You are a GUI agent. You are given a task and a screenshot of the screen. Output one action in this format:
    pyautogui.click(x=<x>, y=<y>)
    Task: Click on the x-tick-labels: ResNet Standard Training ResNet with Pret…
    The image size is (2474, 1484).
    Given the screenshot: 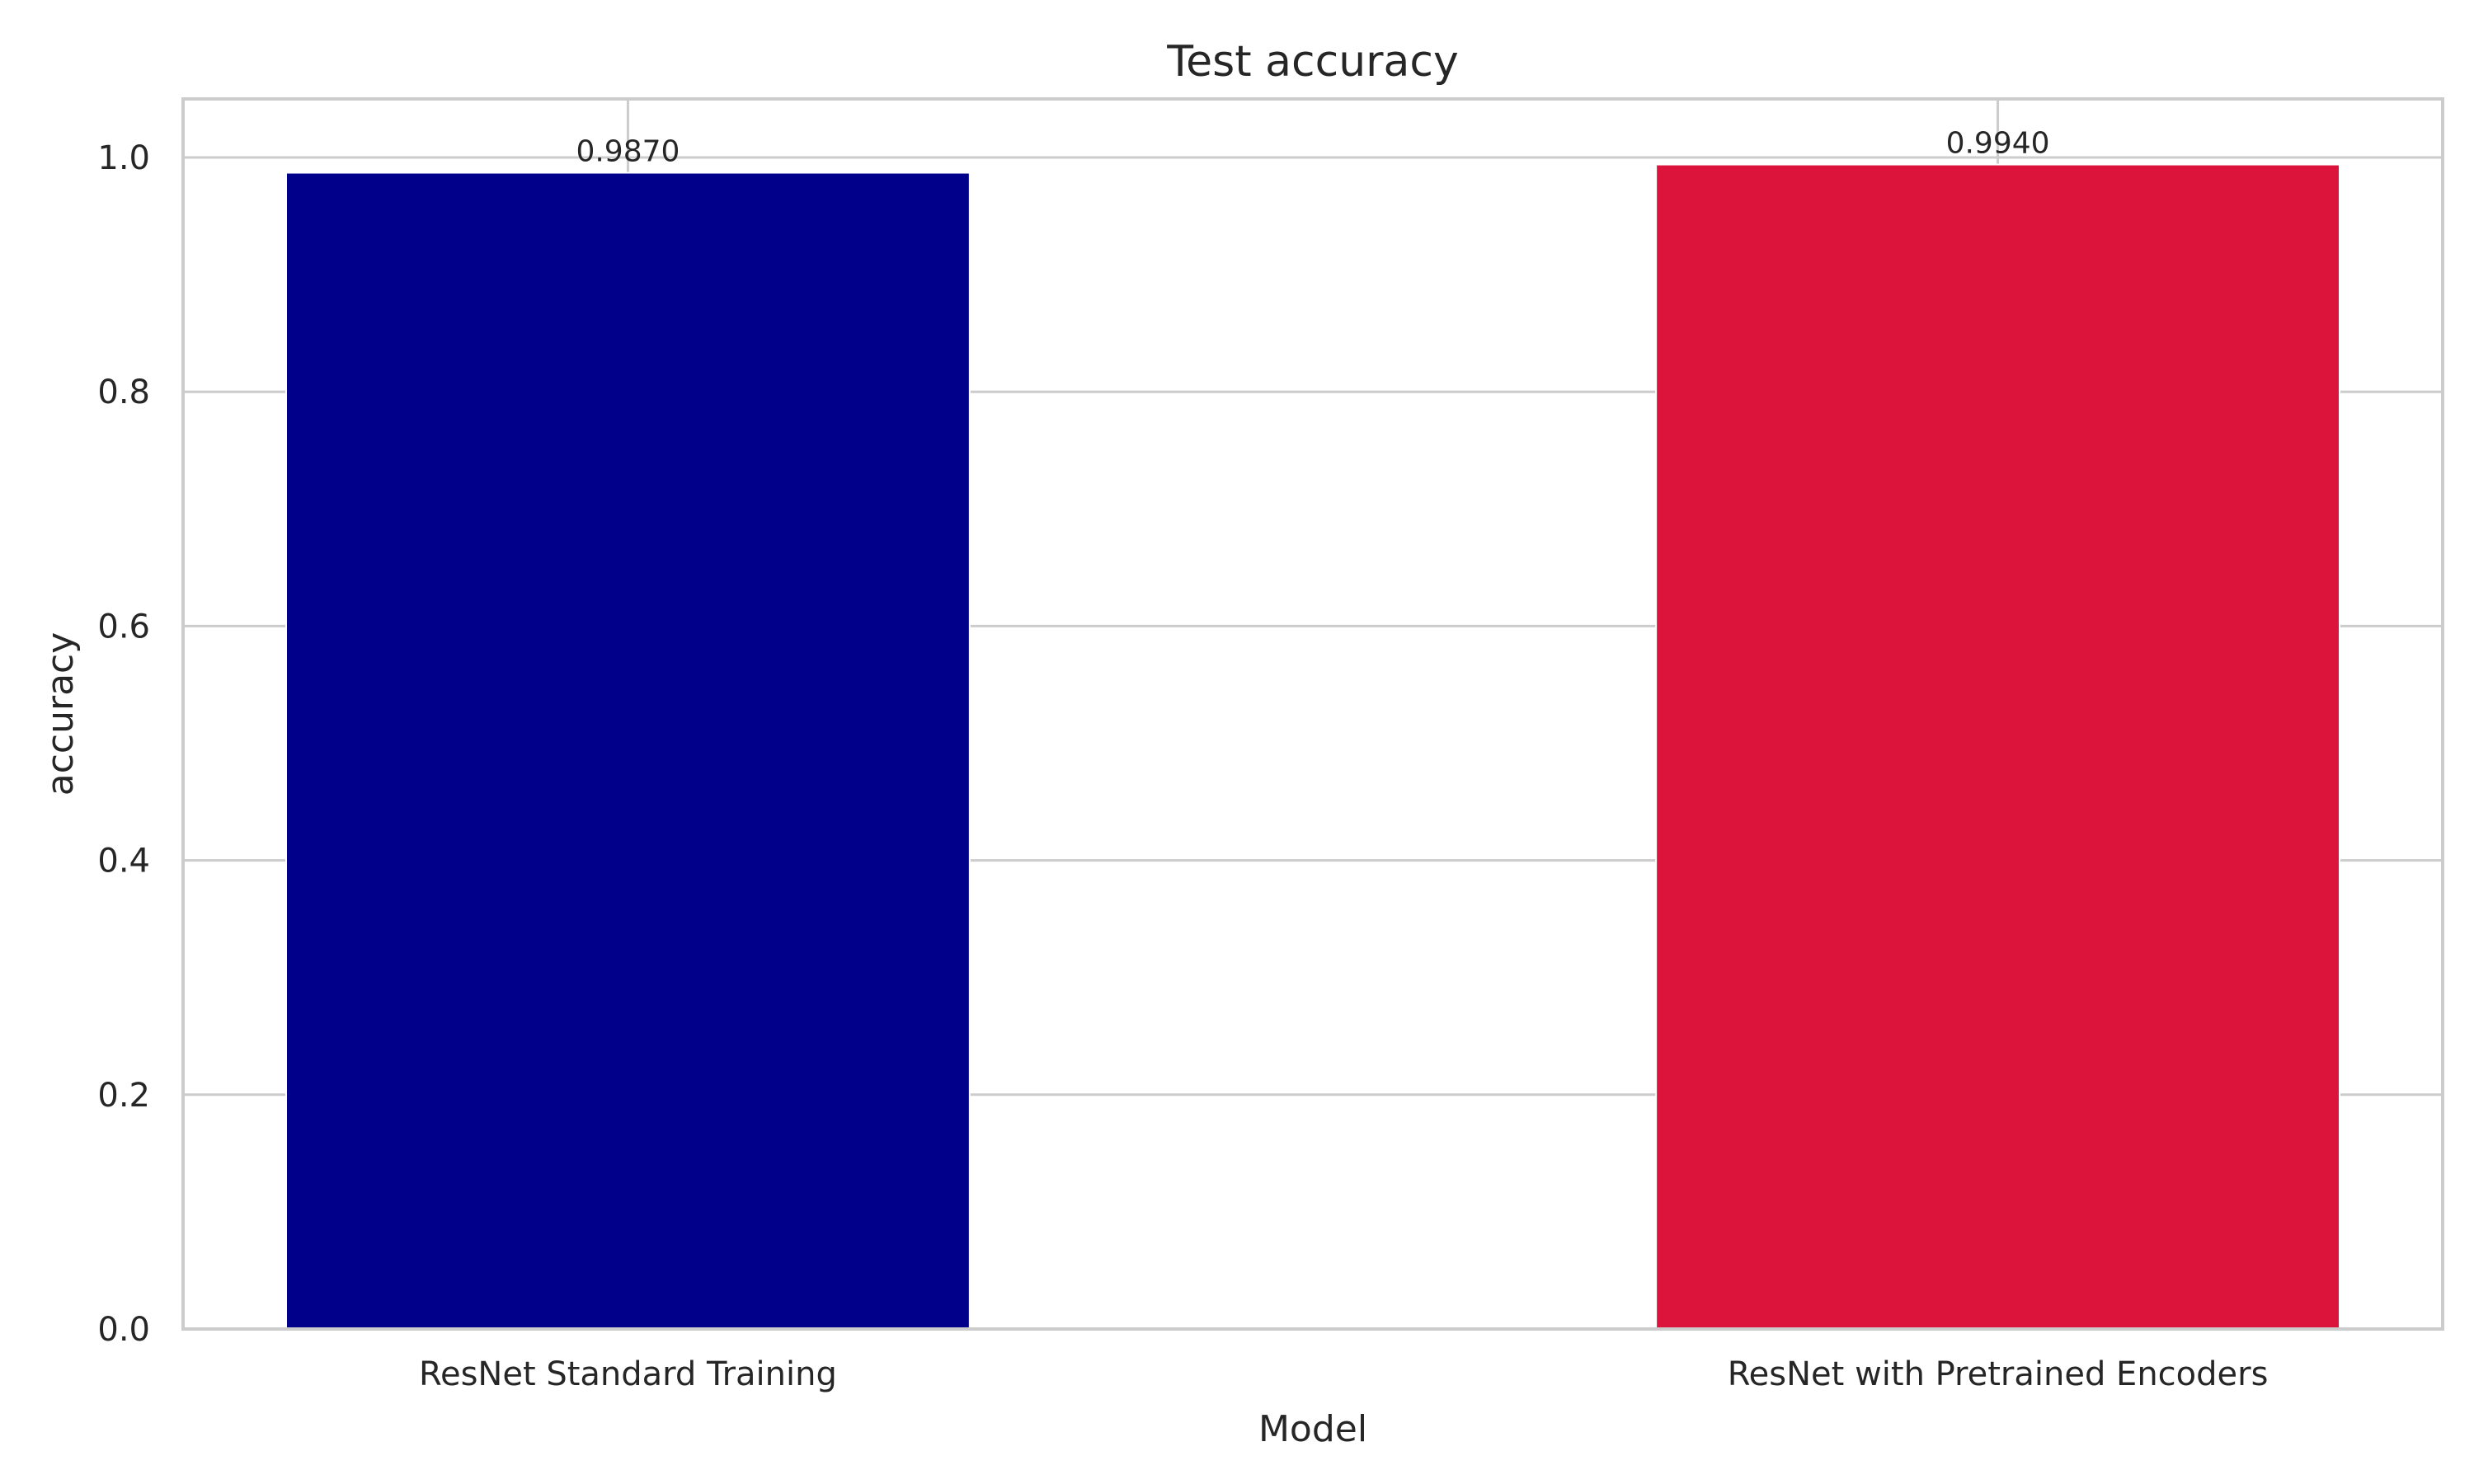 What is the action you would take?
    pyautogui.click(x=1343, y=1374)
    